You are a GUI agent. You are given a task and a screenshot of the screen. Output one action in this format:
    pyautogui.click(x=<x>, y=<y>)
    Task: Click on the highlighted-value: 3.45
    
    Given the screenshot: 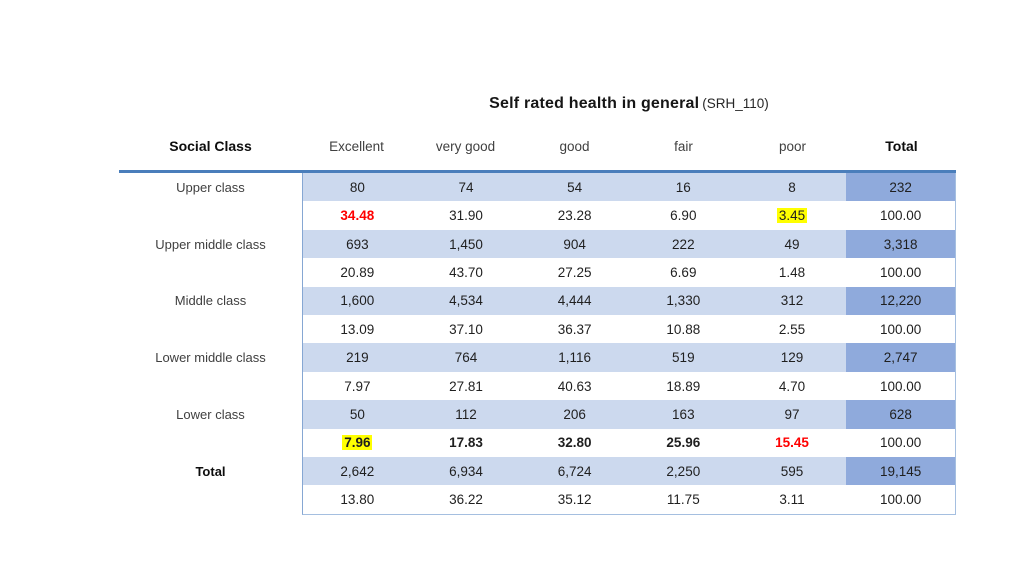 What is the action you would take?
    pyautogui.click(x=792, y=216)
    